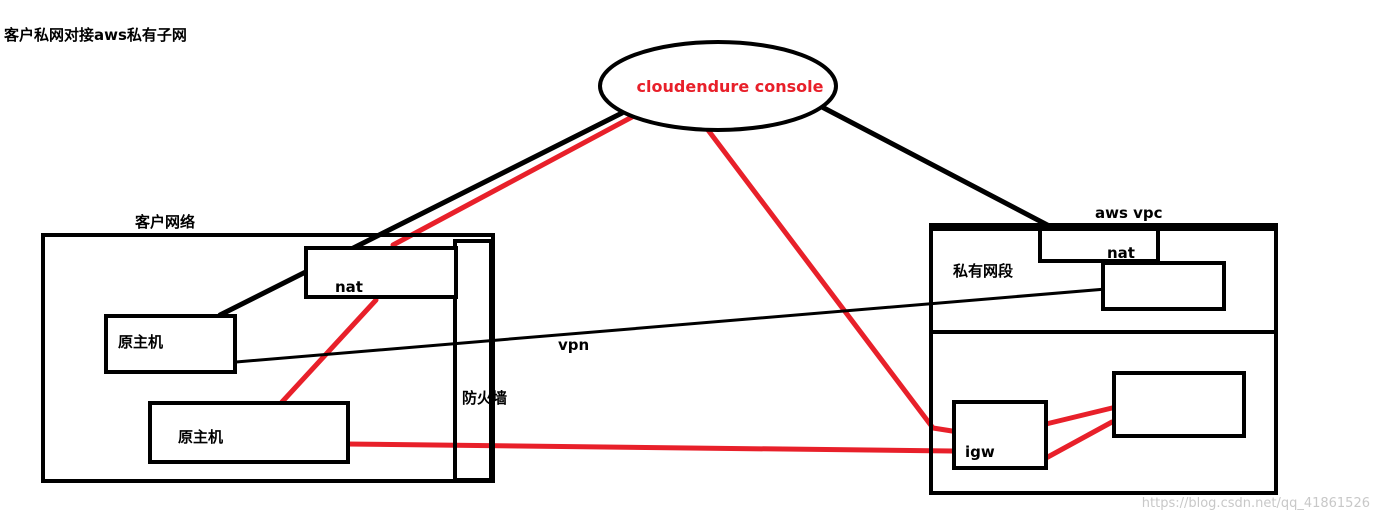 This screenshot has width=1379, height=521. What do you see at coordinates (1256, 503) in the screenshot?
I see `watermark: https://blog.csdn.net/qq_41861526` at bounding box center [1256, 503].